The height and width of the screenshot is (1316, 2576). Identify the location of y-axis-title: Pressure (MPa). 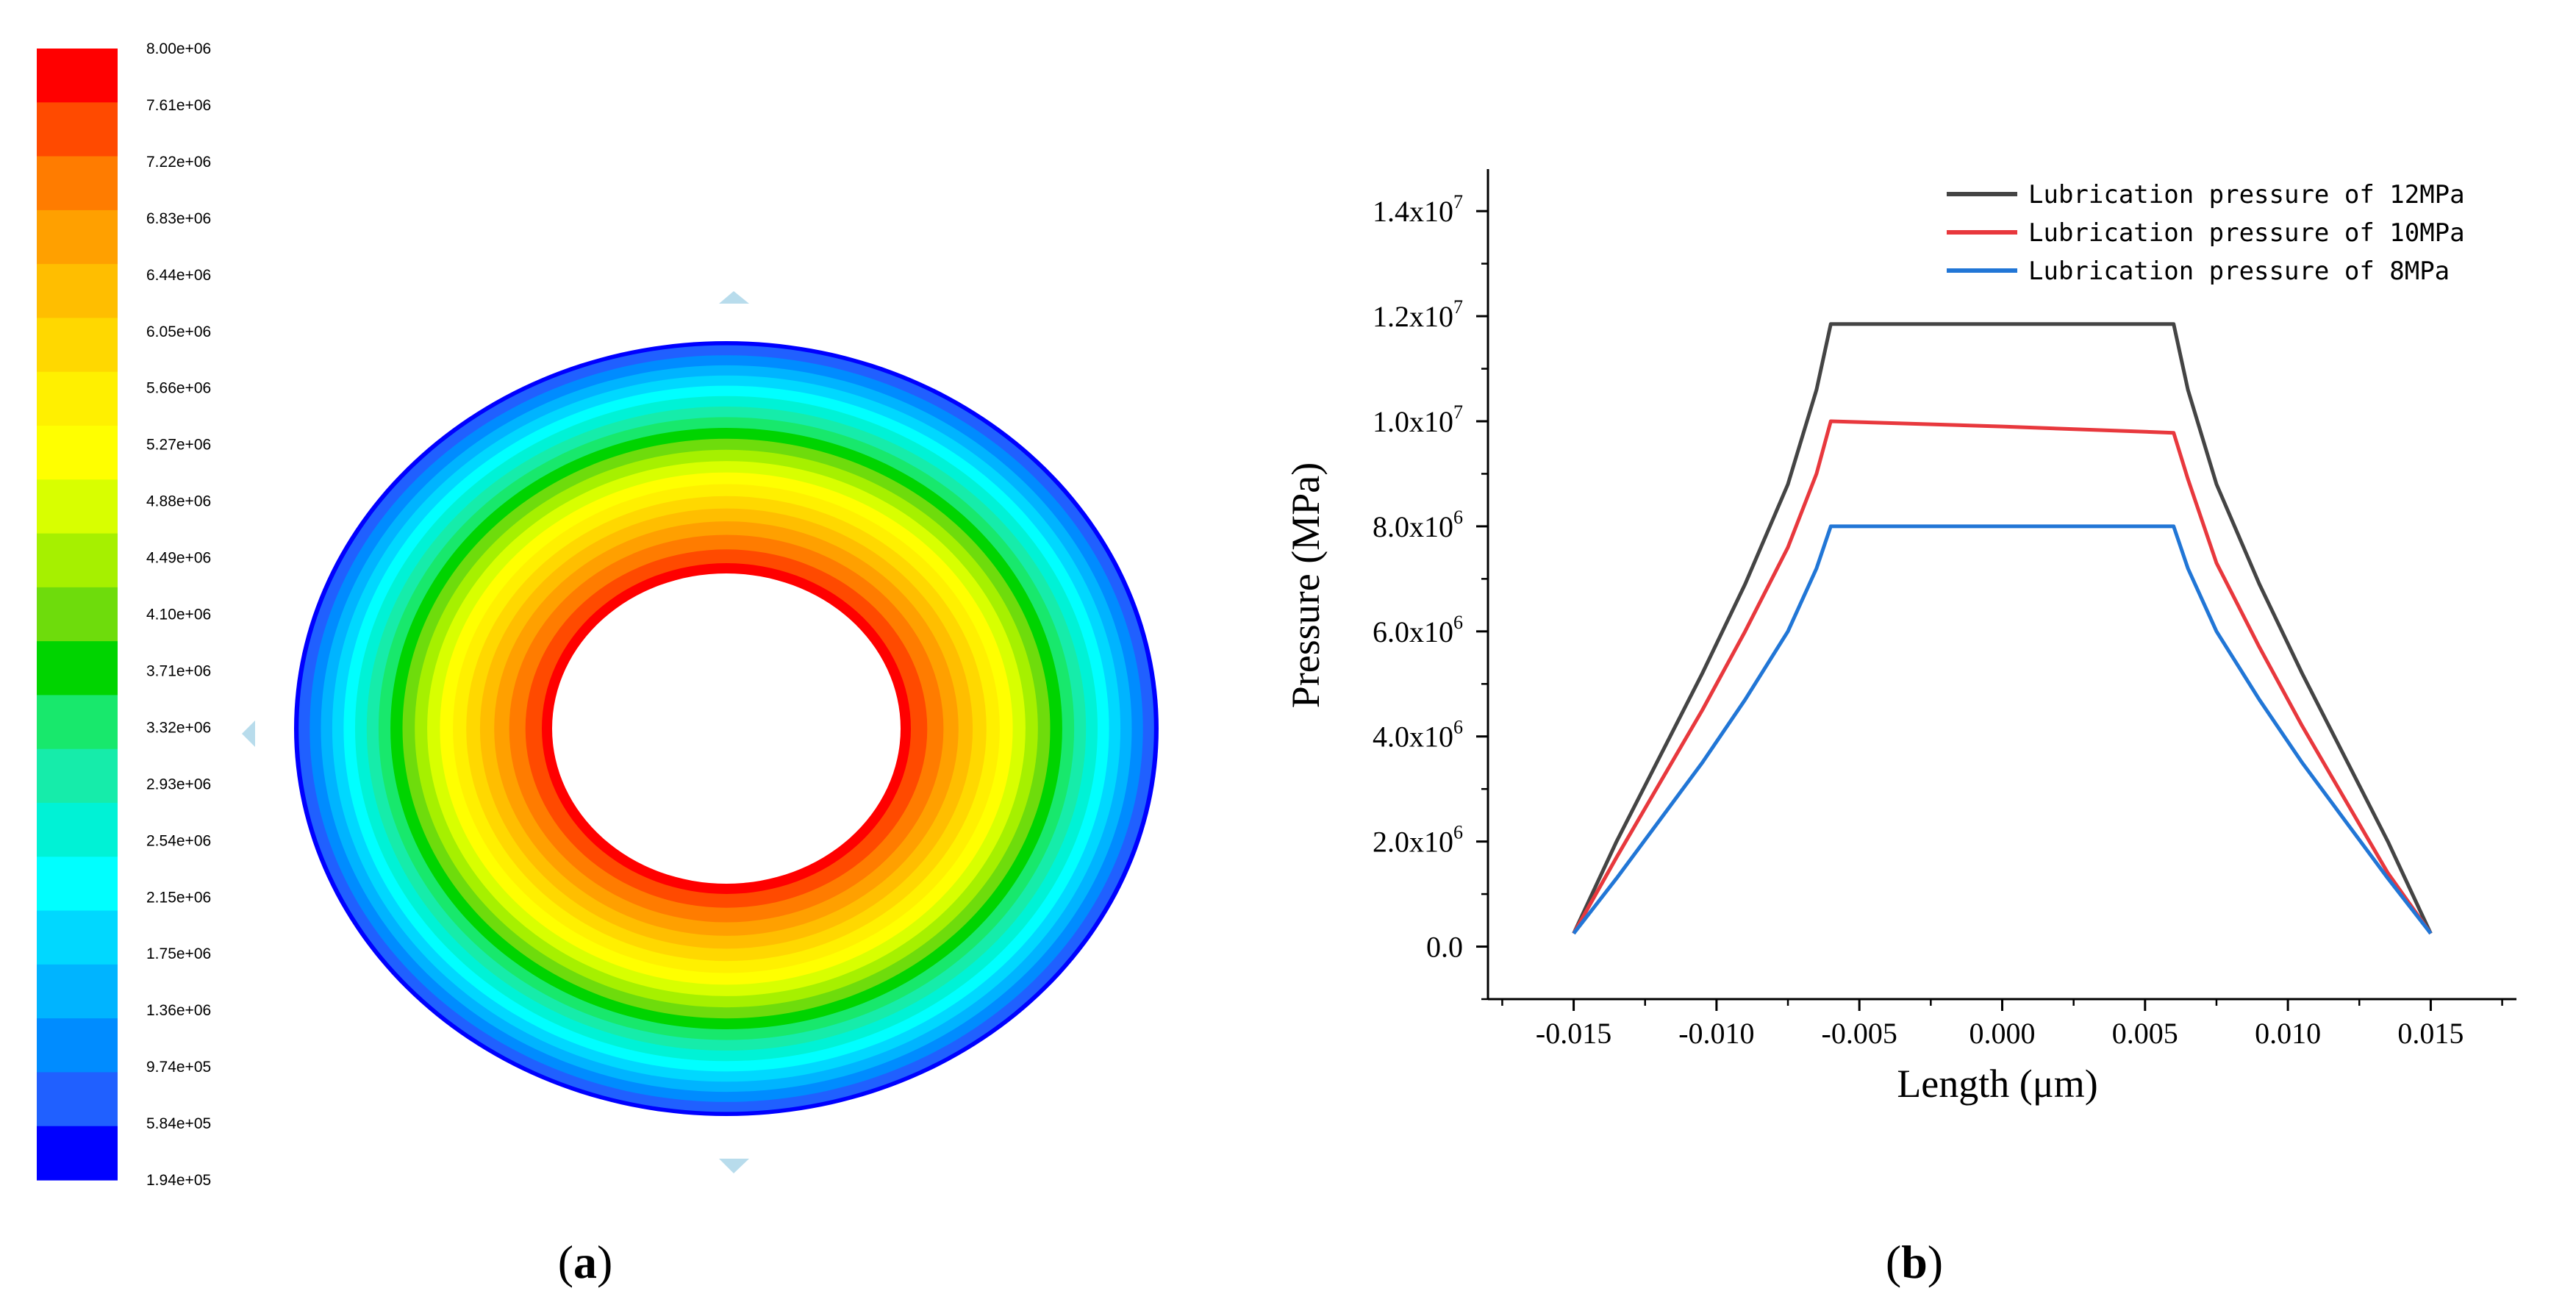
(1306, 585).